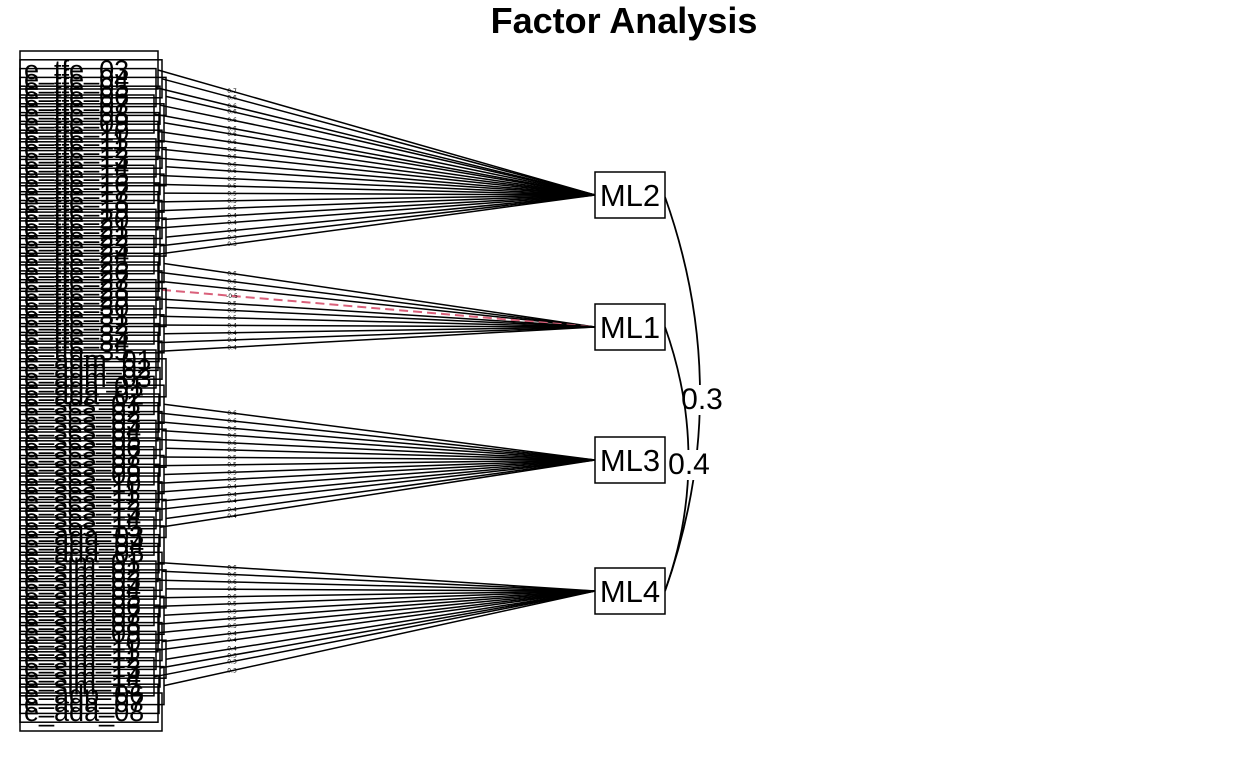  I want to click on variable-label: e_tfe_03, so click(76, 70).